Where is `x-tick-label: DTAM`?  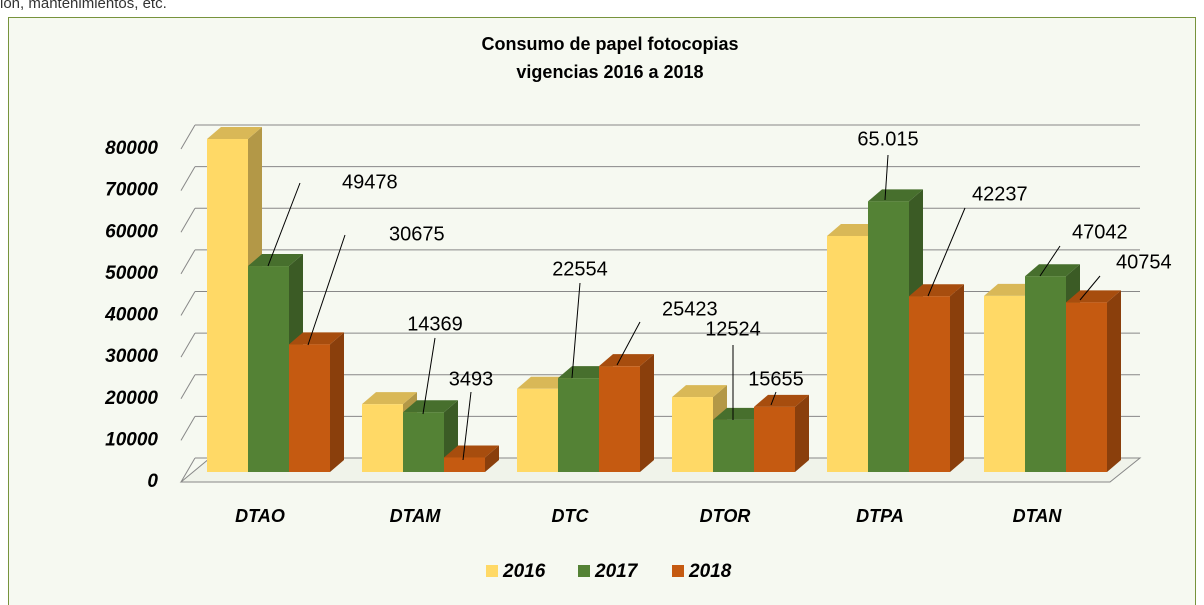 x-tick-label: DTAM is located at coordinates (416, 516).